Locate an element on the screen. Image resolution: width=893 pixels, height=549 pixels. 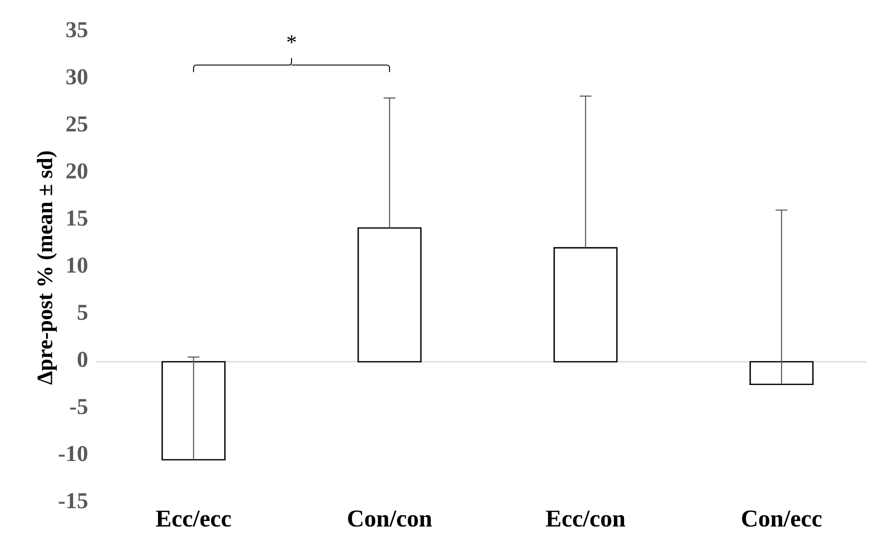
y-tick-label: 20 is located at coordinates (77, 171).